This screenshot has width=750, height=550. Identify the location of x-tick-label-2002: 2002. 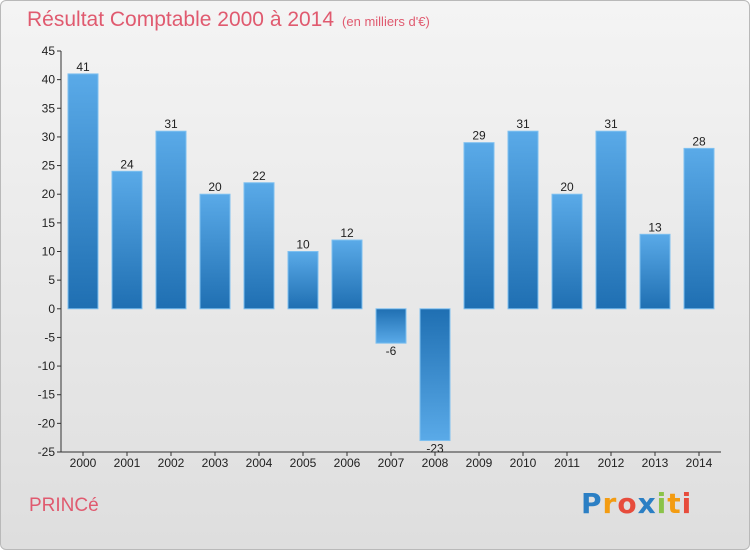
(171, 463).